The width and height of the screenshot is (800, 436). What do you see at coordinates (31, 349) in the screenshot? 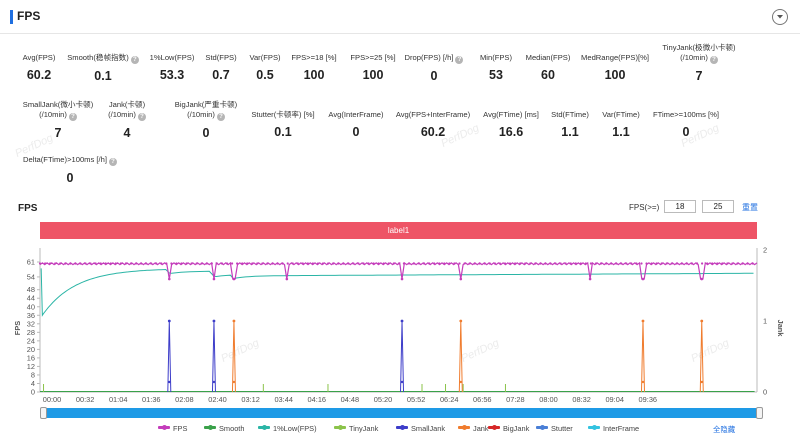
I see `y-tick-label: 20` at bounding box center [31, 349].